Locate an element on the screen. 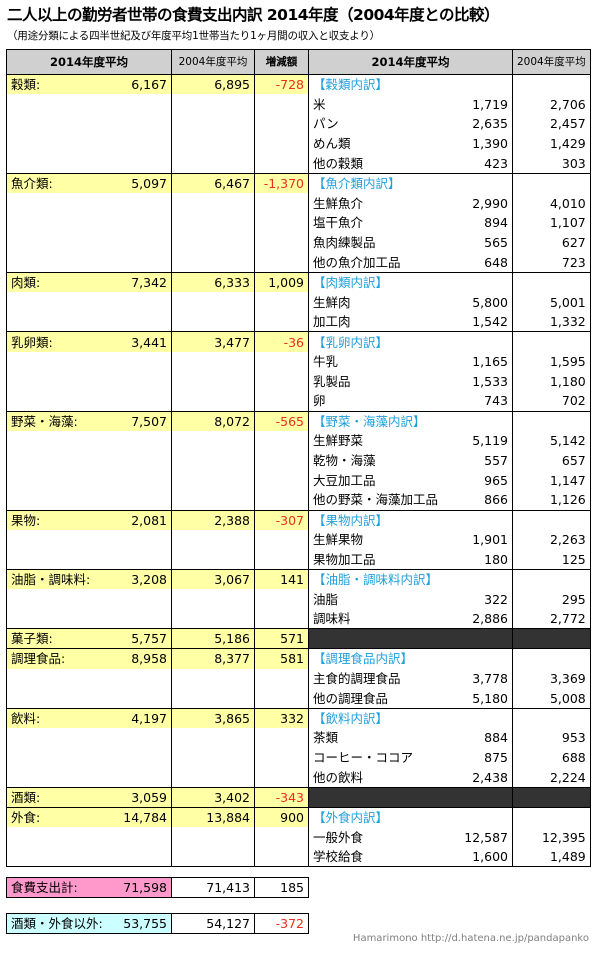  detail-item-cell: 牛乳 1,165 is located at coordinates (410, 361).